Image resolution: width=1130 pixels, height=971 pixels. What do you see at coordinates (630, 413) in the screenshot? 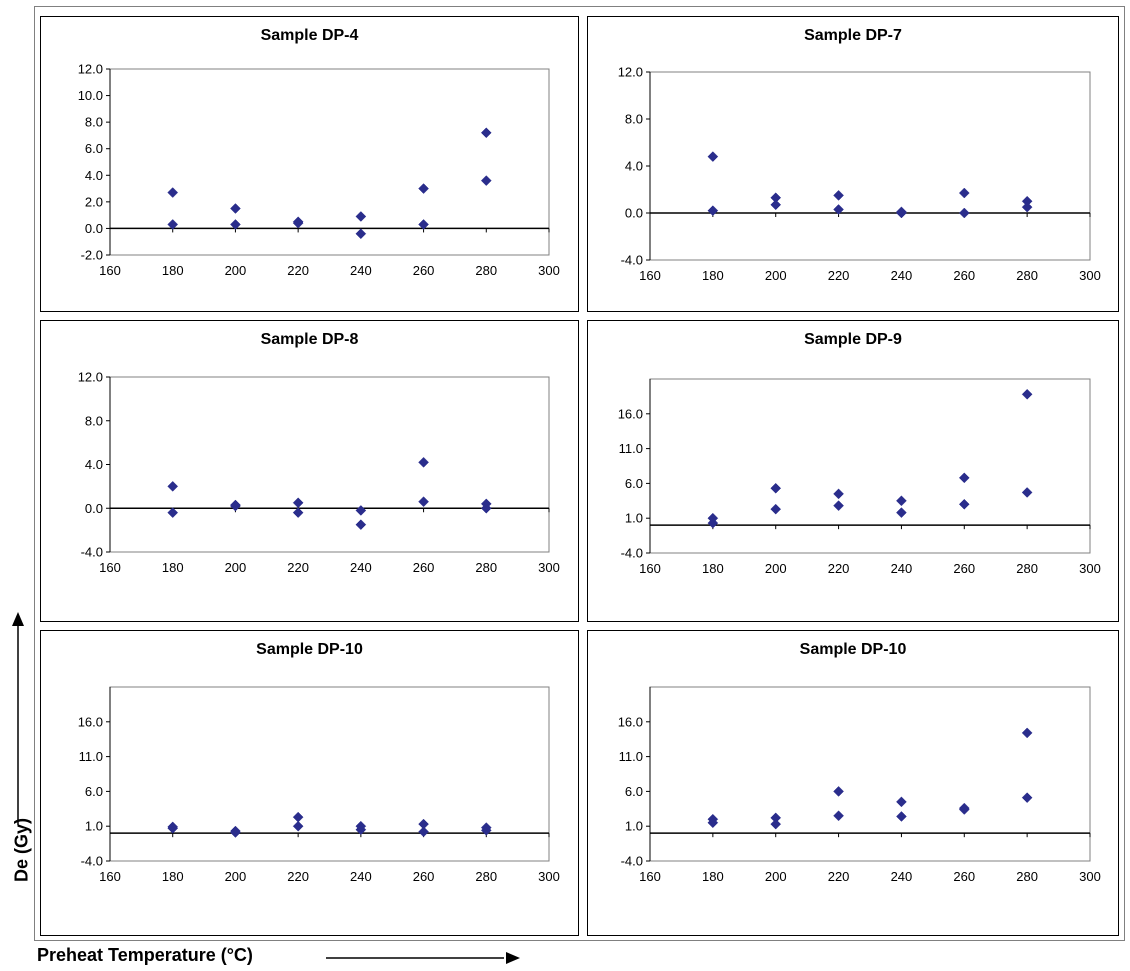
I see `y-tick-label: 16.0` at bounding box center [630, 413].